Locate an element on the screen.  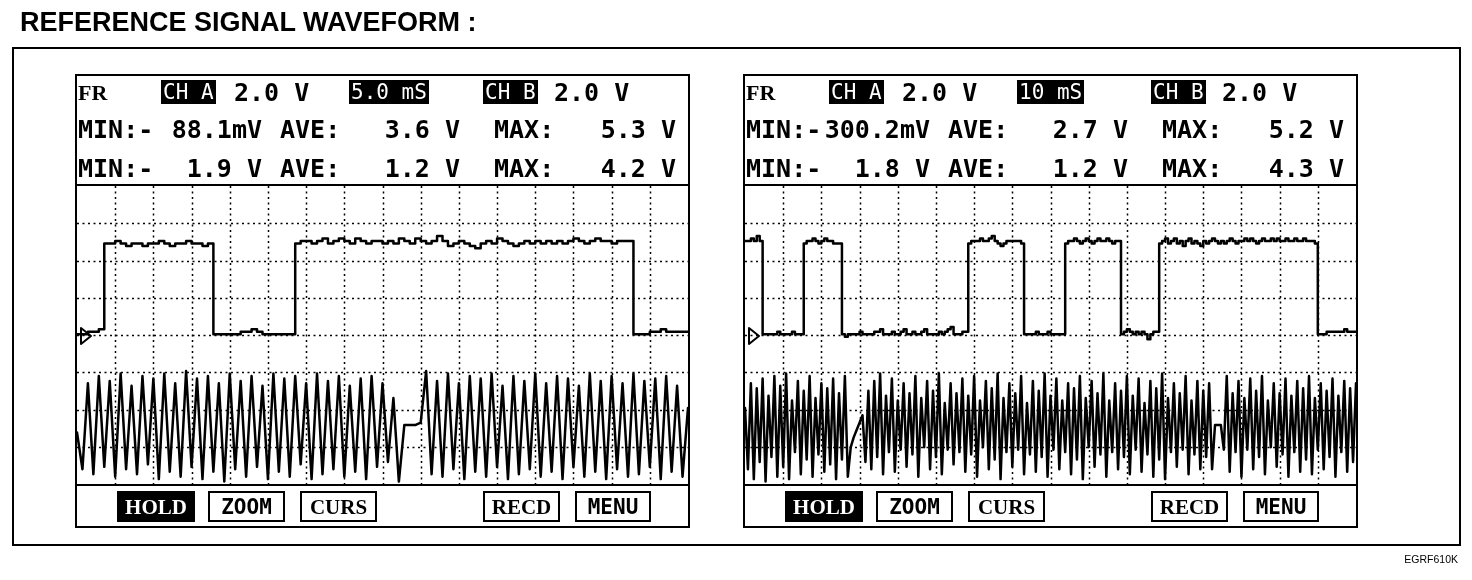
text: 88.1mV is located at coordinates (216, 129).